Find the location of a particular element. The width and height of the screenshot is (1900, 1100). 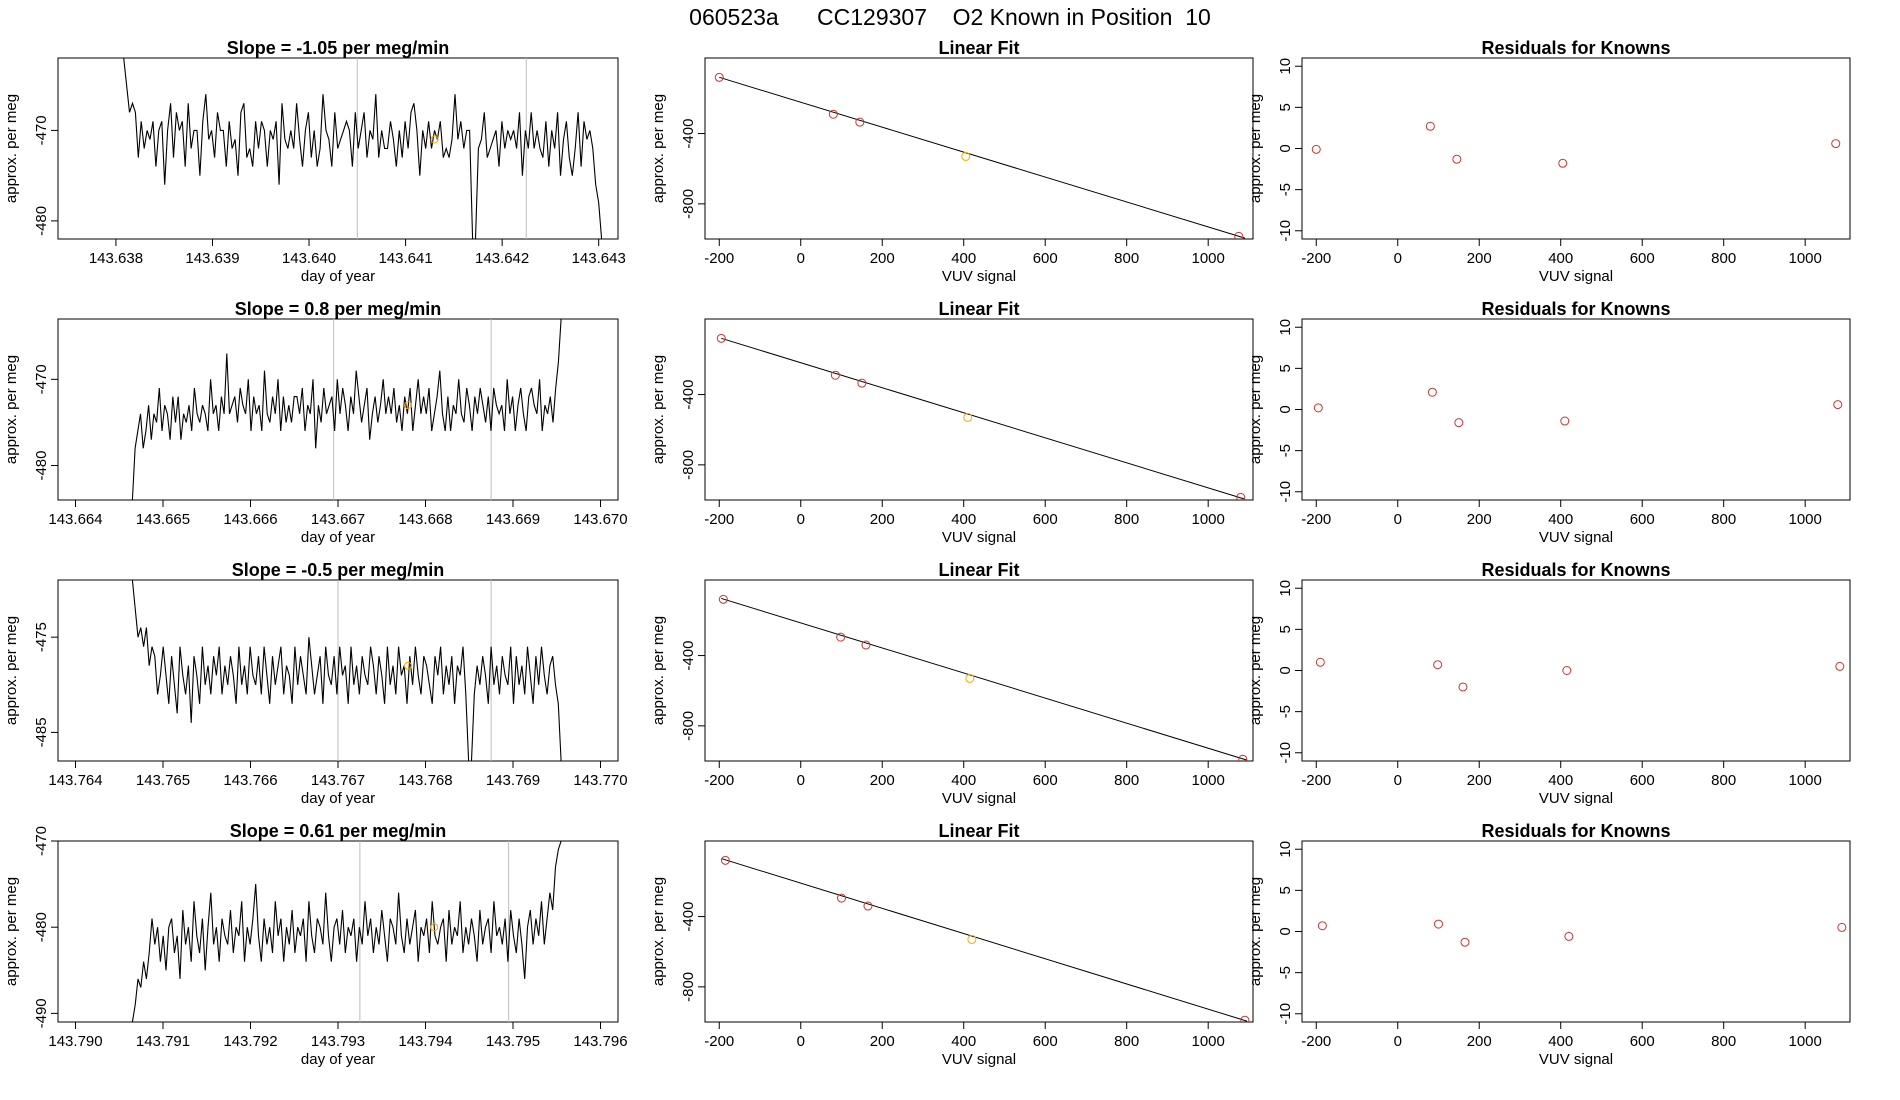

known-sample-marker is located at coordinates (434, 927).